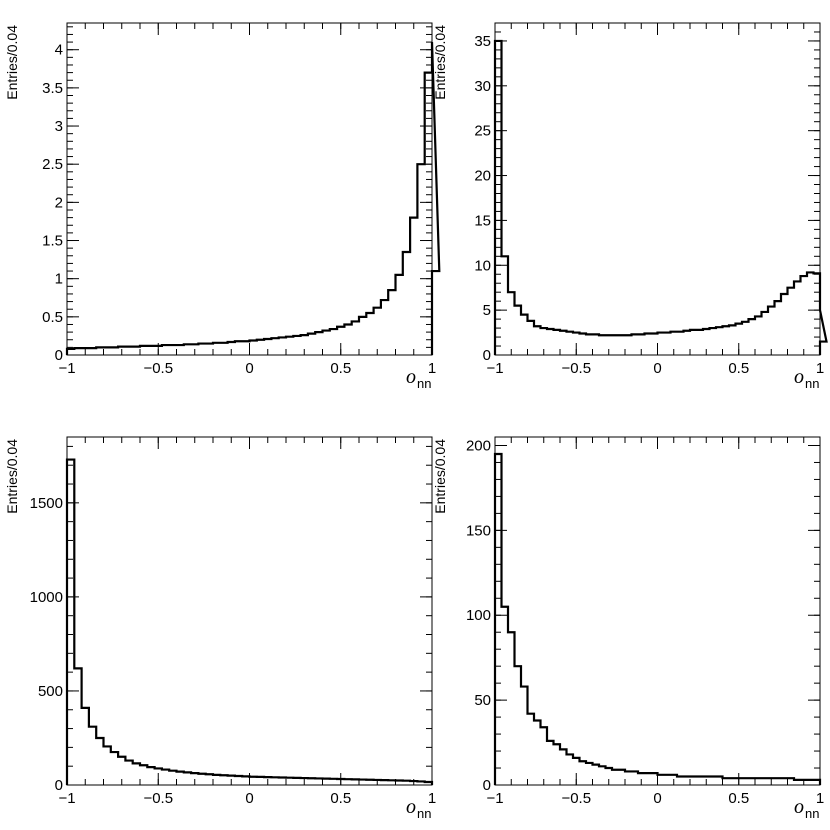 The height and width of the screenshot is (830, 830). What do you see at coordinates (59, 50) in the screenshot?
I see `y-tick-label: 4` at bounding box center [59, 50].